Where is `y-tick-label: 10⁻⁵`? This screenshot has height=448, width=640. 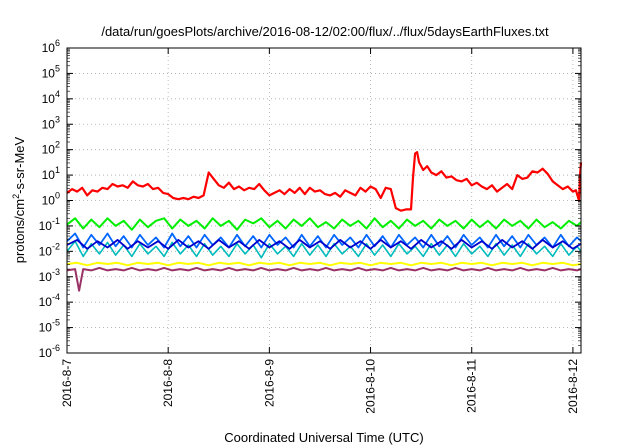 y-tick-label: 10⁻⁵ is located at coordinates (49, 326).